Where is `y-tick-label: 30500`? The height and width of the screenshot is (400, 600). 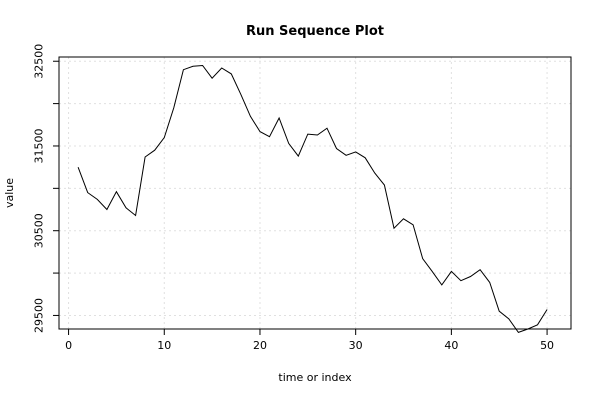 y-tick-label: 30500 is located at coordinates (39, 230).